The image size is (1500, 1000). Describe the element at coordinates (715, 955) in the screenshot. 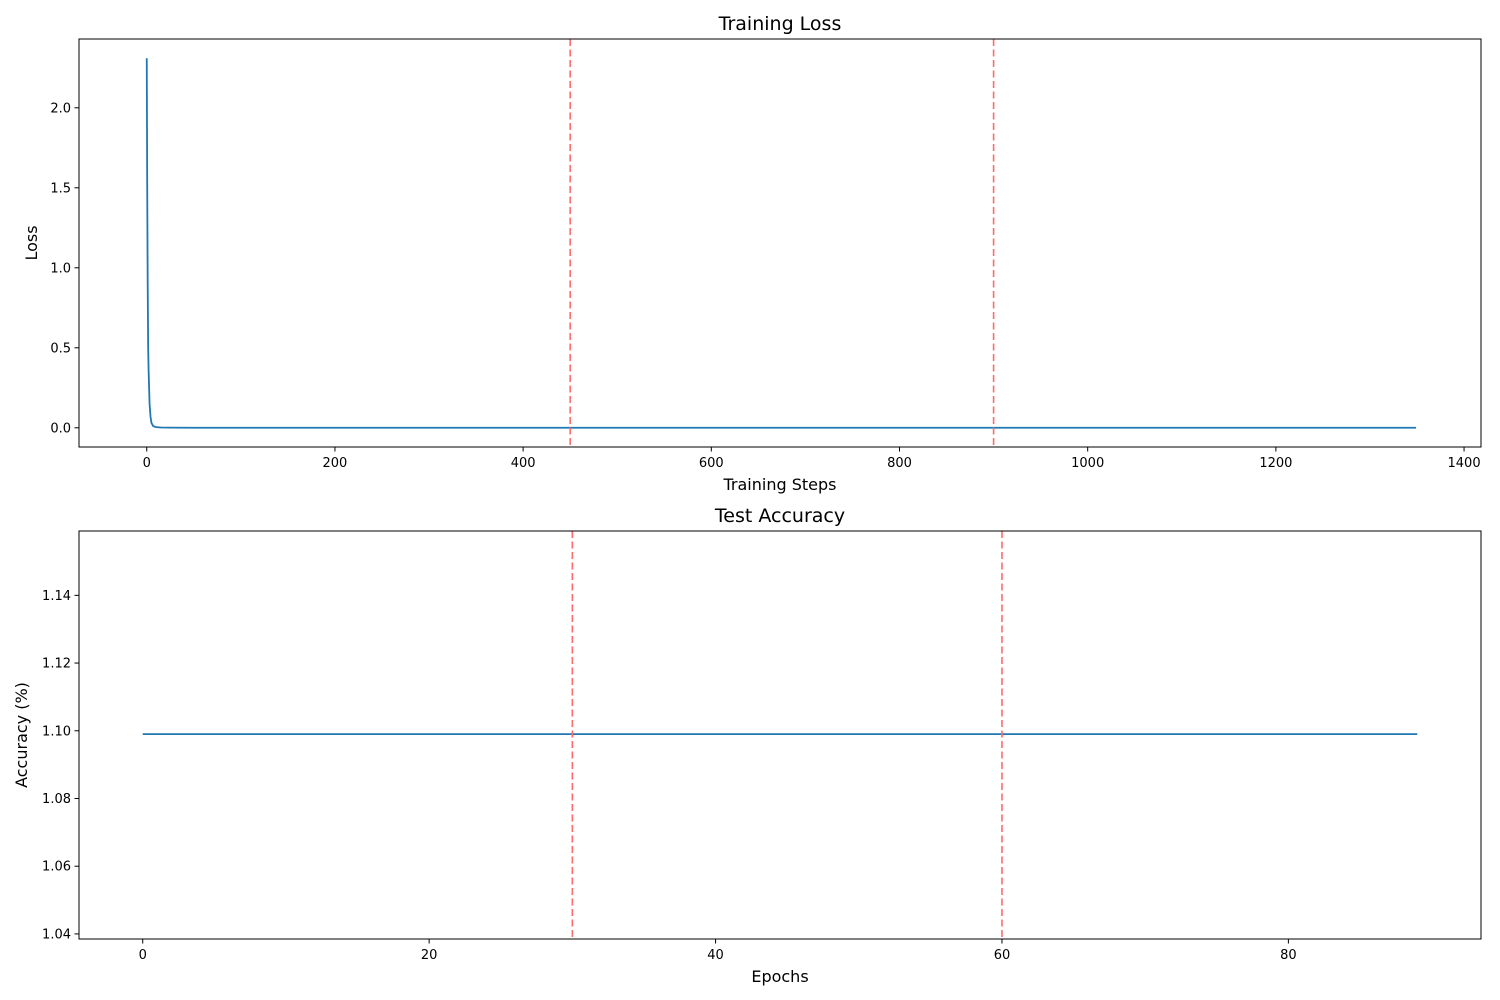

I see `x-tick-label: 40` at that location.